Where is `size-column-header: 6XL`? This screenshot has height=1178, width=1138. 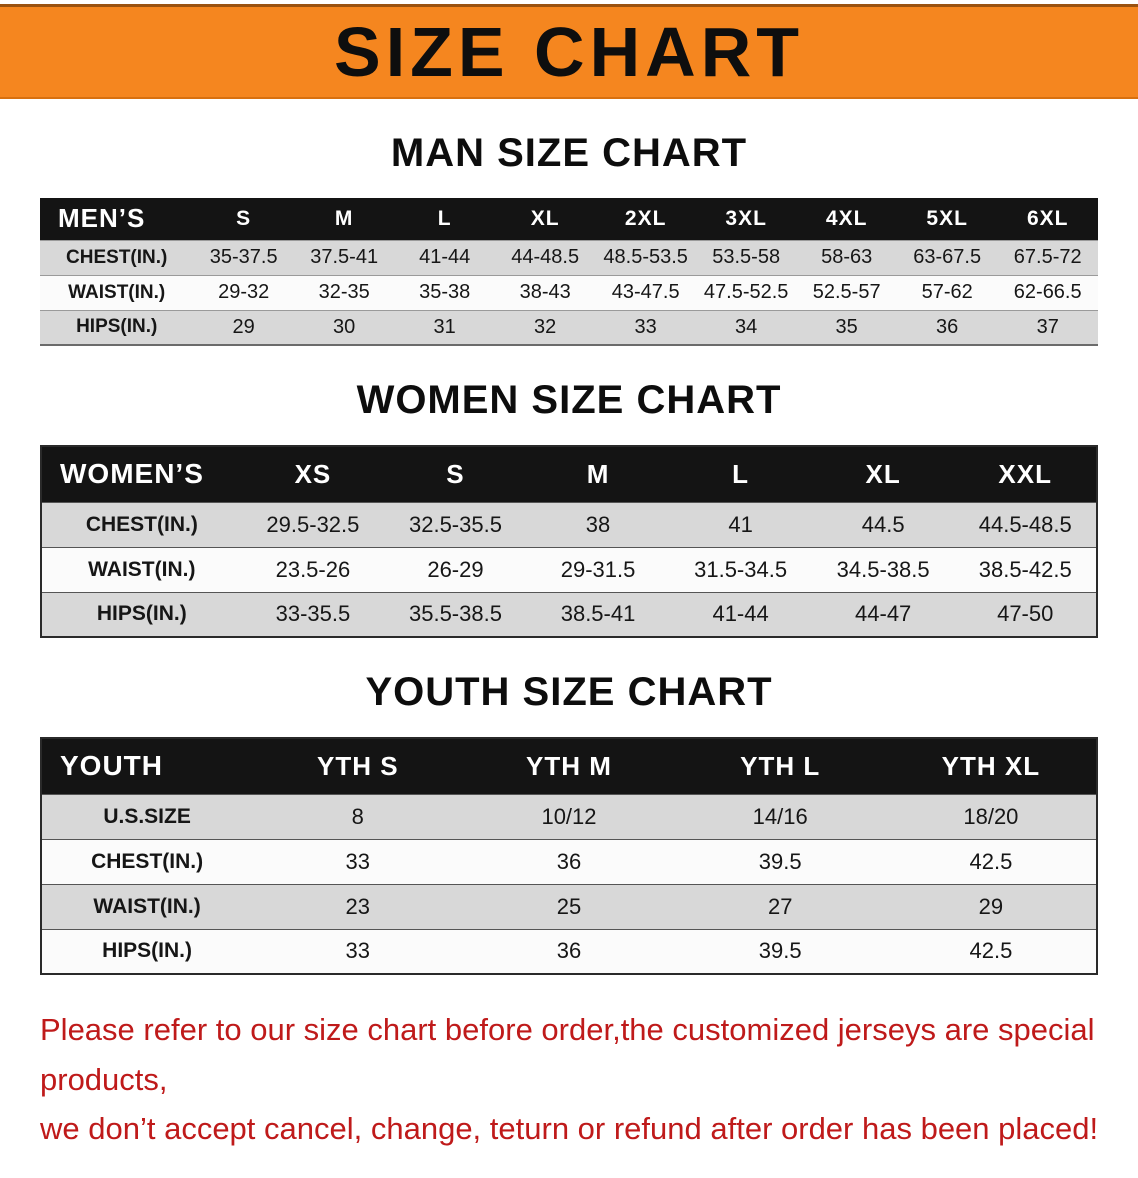
size-column-header: 6XL is located at coordinates (1047, 219).